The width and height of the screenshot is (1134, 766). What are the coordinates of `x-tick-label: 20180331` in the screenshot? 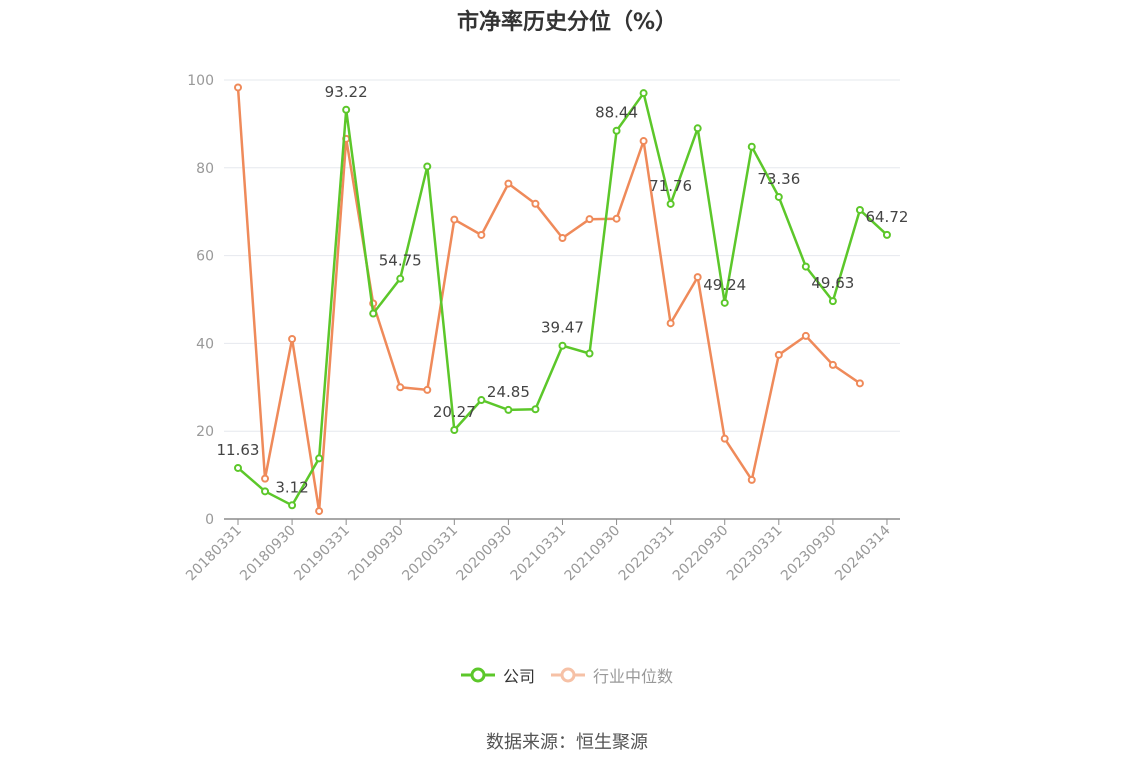 It's located at (214, 554).